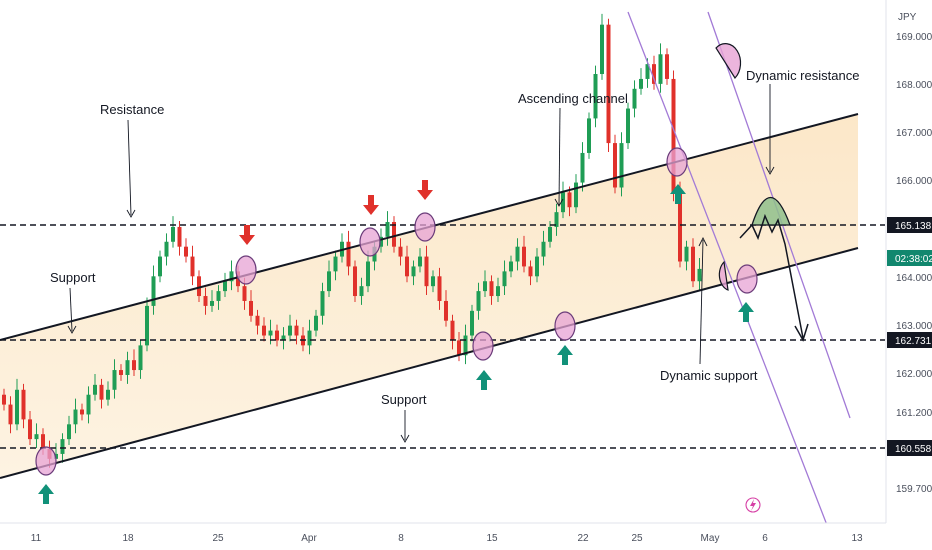 The width and height of the screenshot is (932, 550). Describe the element at coordinates (128, 538) in the screenshot. I see `x-tick-label: 18` at that location.